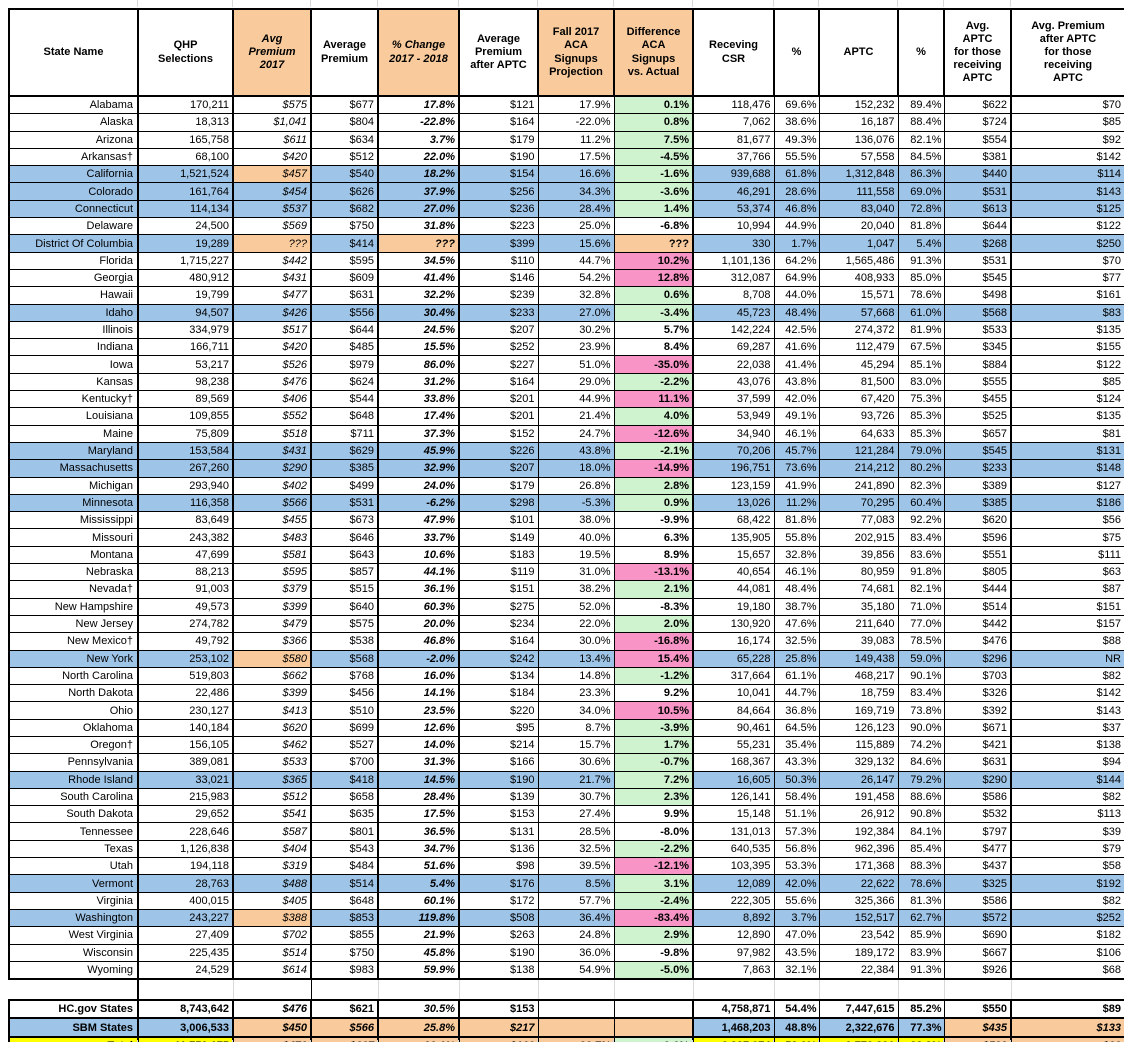  I want to click on cell: Louisiana, so click(73, 416).